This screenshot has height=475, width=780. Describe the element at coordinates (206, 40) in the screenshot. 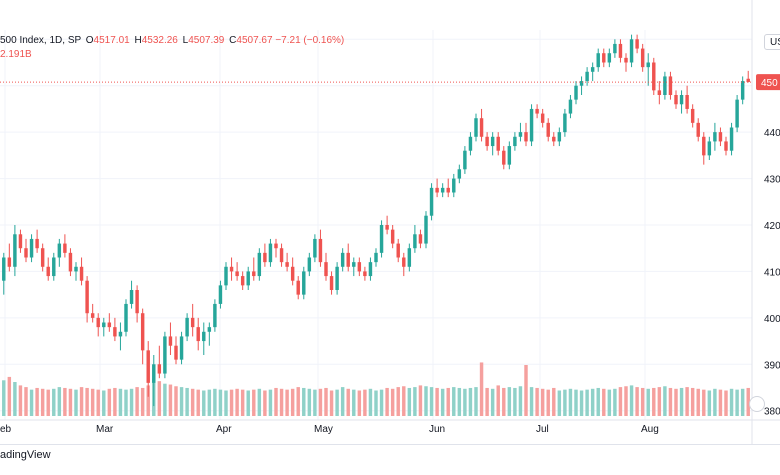

I see `low-value: 4507.39` at that location.